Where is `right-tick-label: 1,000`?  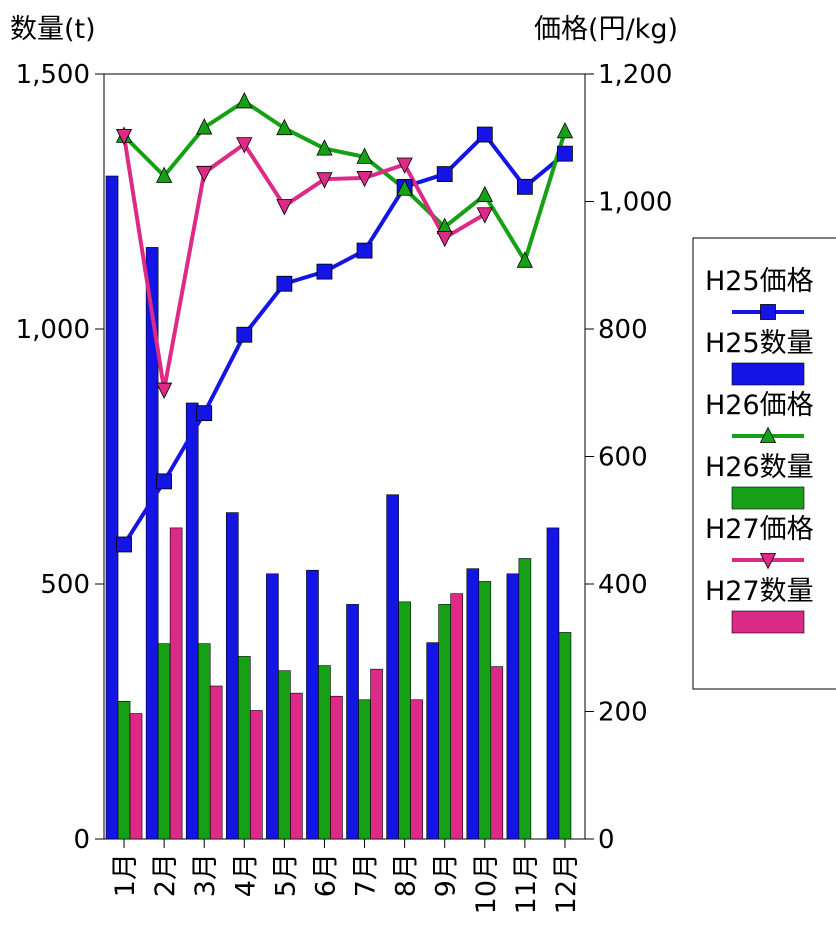
right-tick-label: 1,000 is located at coordinates (635, 203).